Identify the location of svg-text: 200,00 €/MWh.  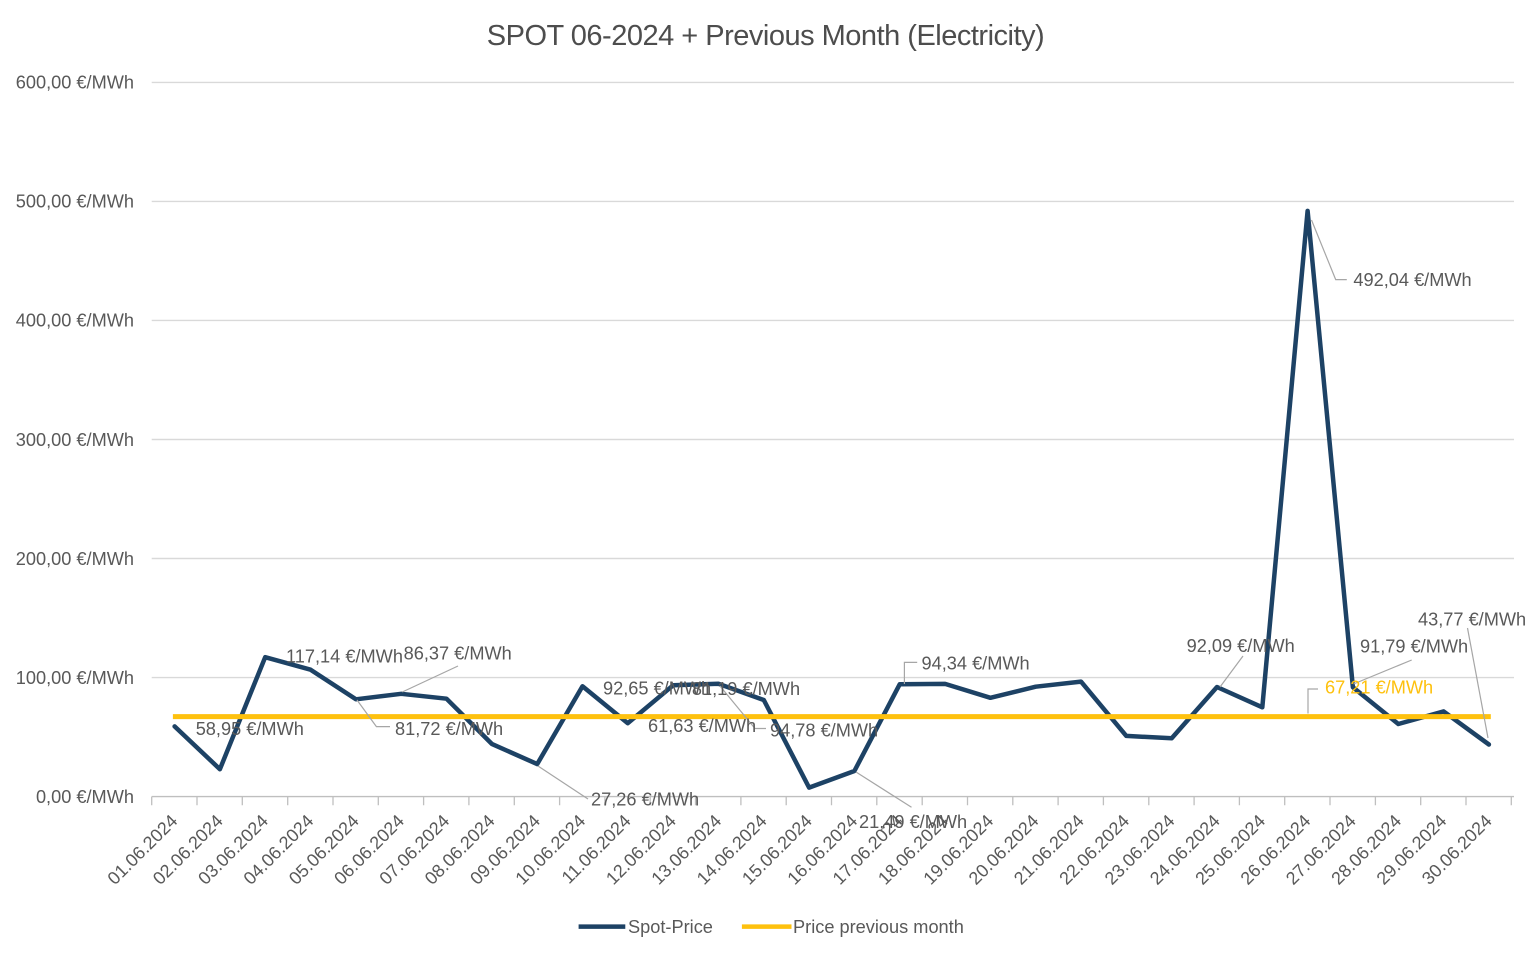
(75, 559).